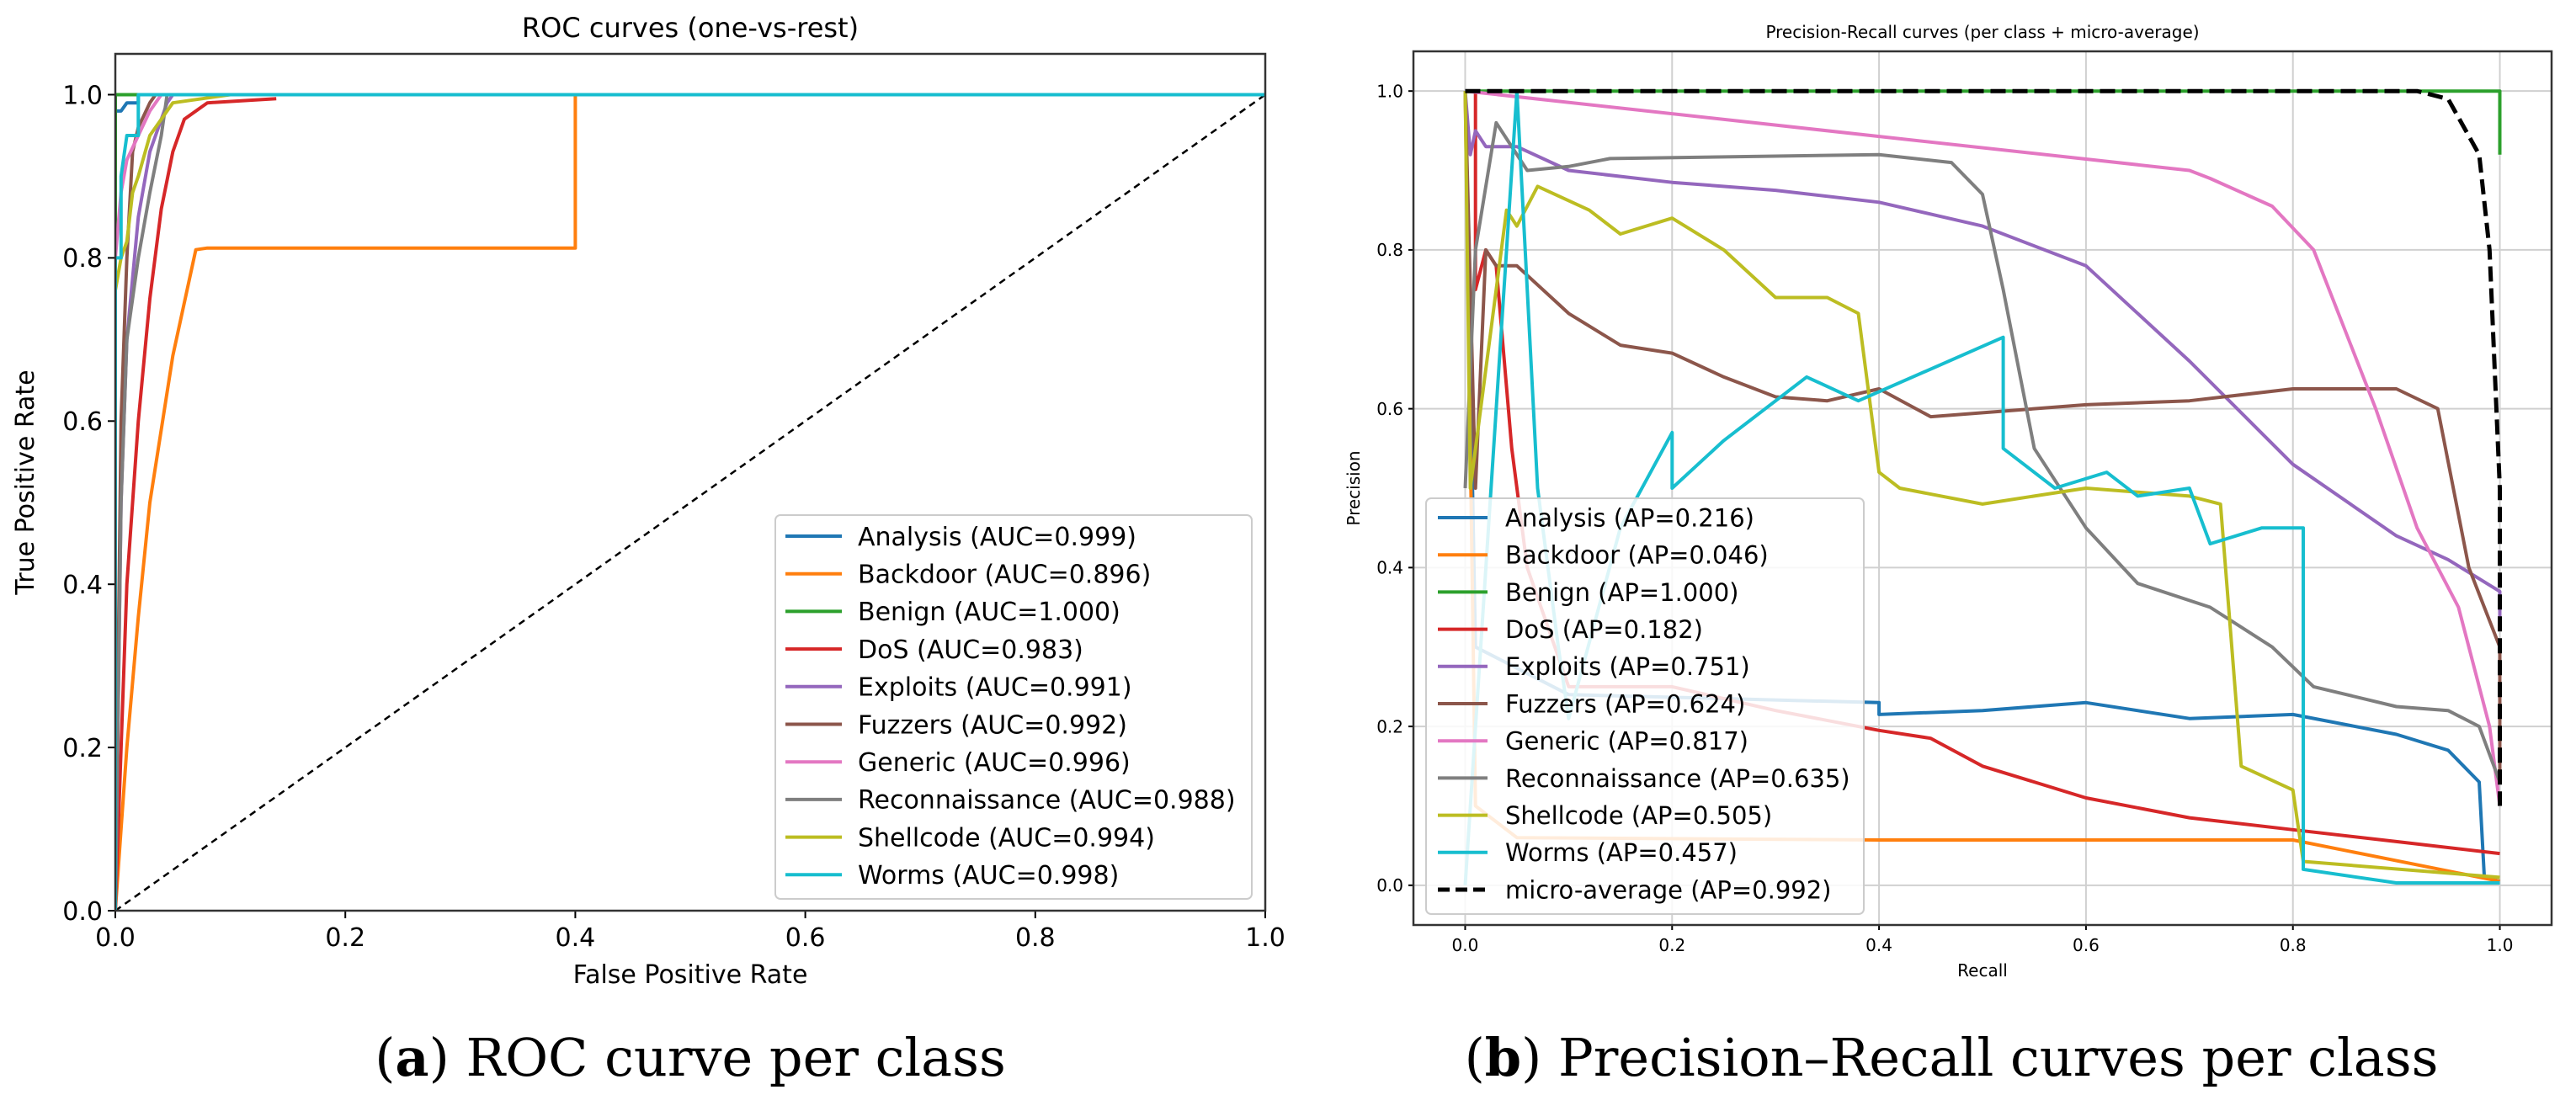 Image resolution: width=2576 pixels, height=1111 pixels. I want to click on curve-benign, so click(1984, 122).